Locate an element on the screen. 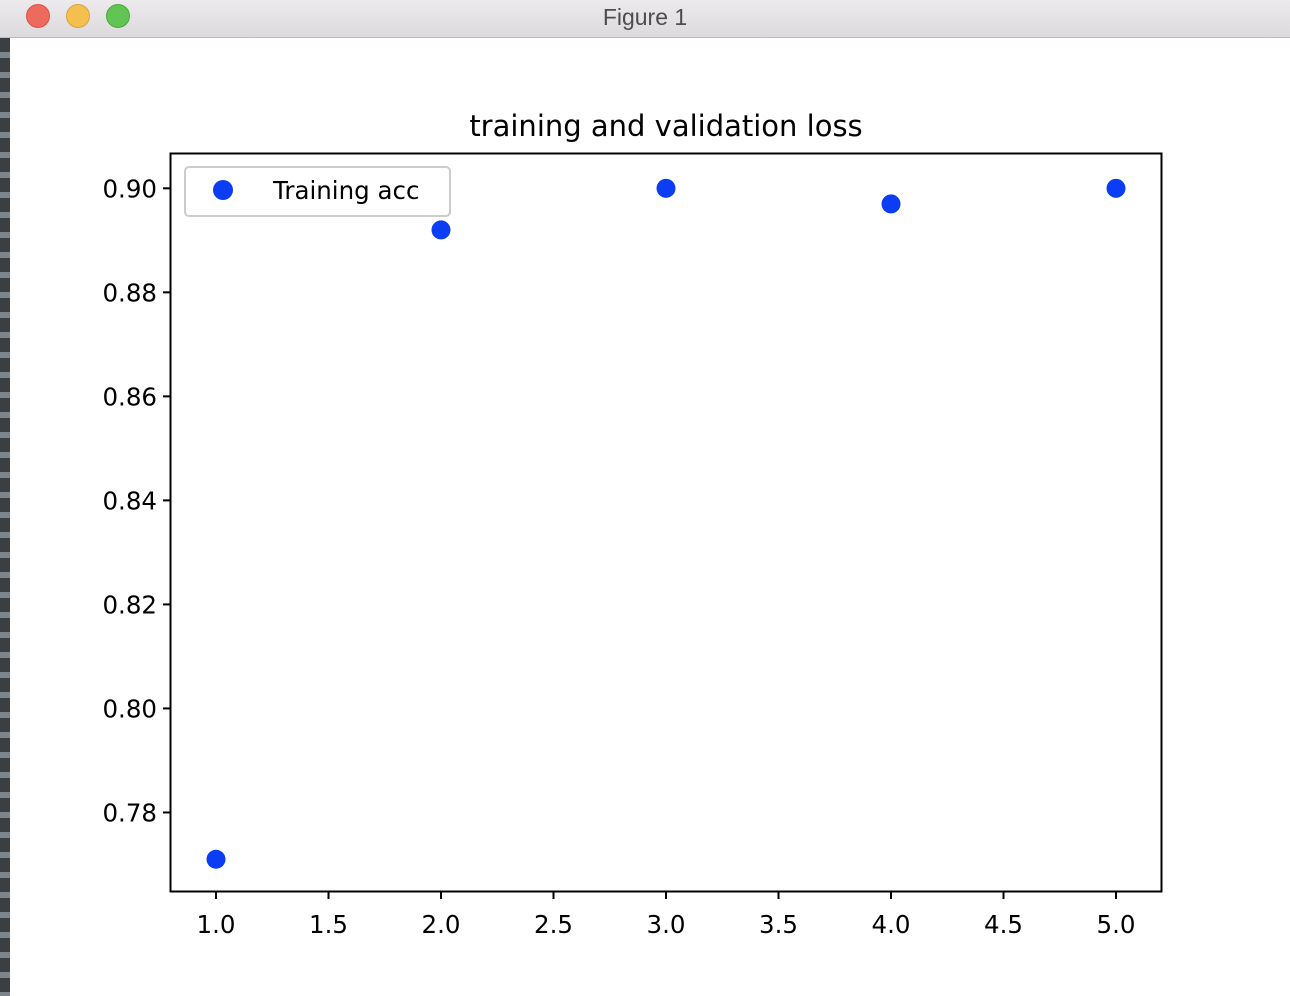  window-titlebar: Figure 1 is located at coordinates (645, 19).